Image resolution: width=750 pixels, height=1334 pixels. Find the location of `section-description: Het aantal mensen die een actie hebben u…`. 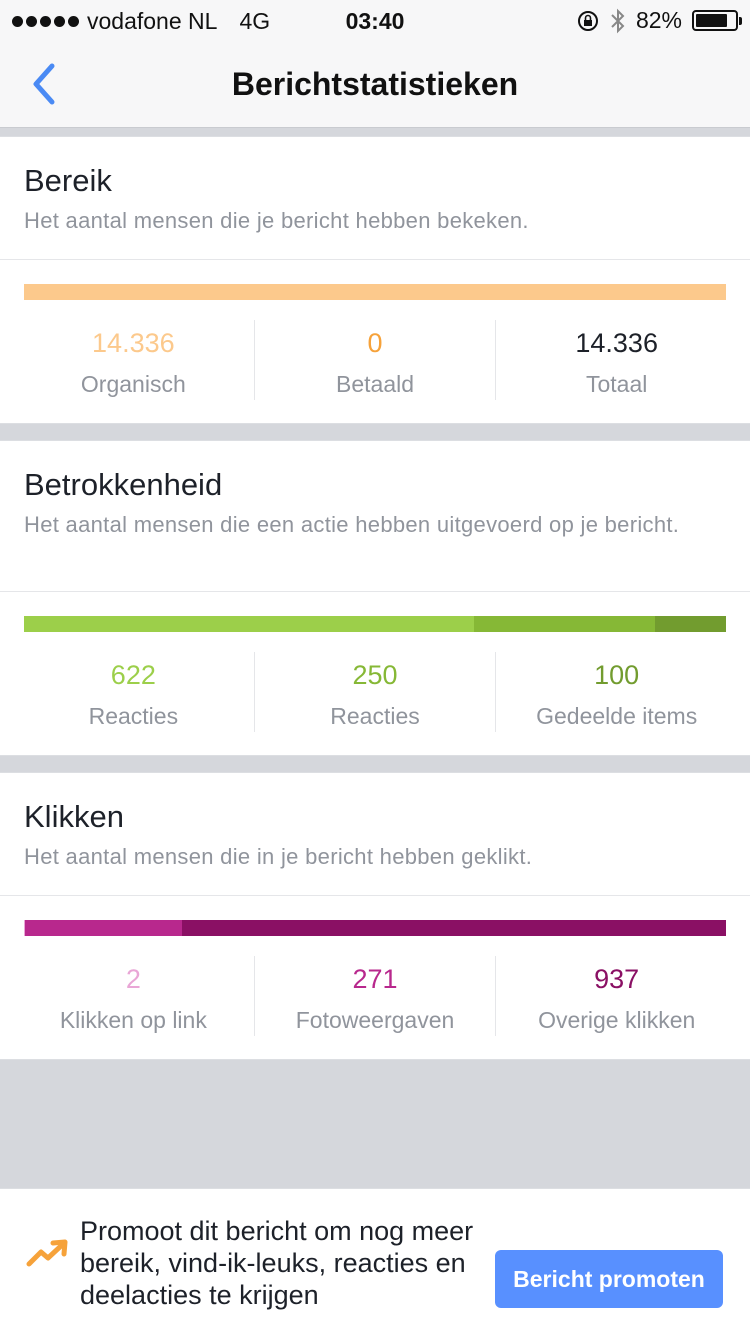

section-description: Het aantal mensen die een actie hebben u… is located at coordinates (352, 524).